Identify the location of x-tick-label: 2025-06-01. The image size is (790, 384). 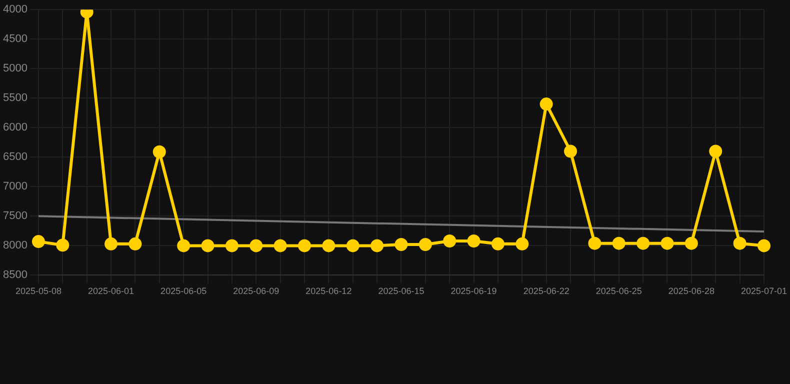
(111, 291).